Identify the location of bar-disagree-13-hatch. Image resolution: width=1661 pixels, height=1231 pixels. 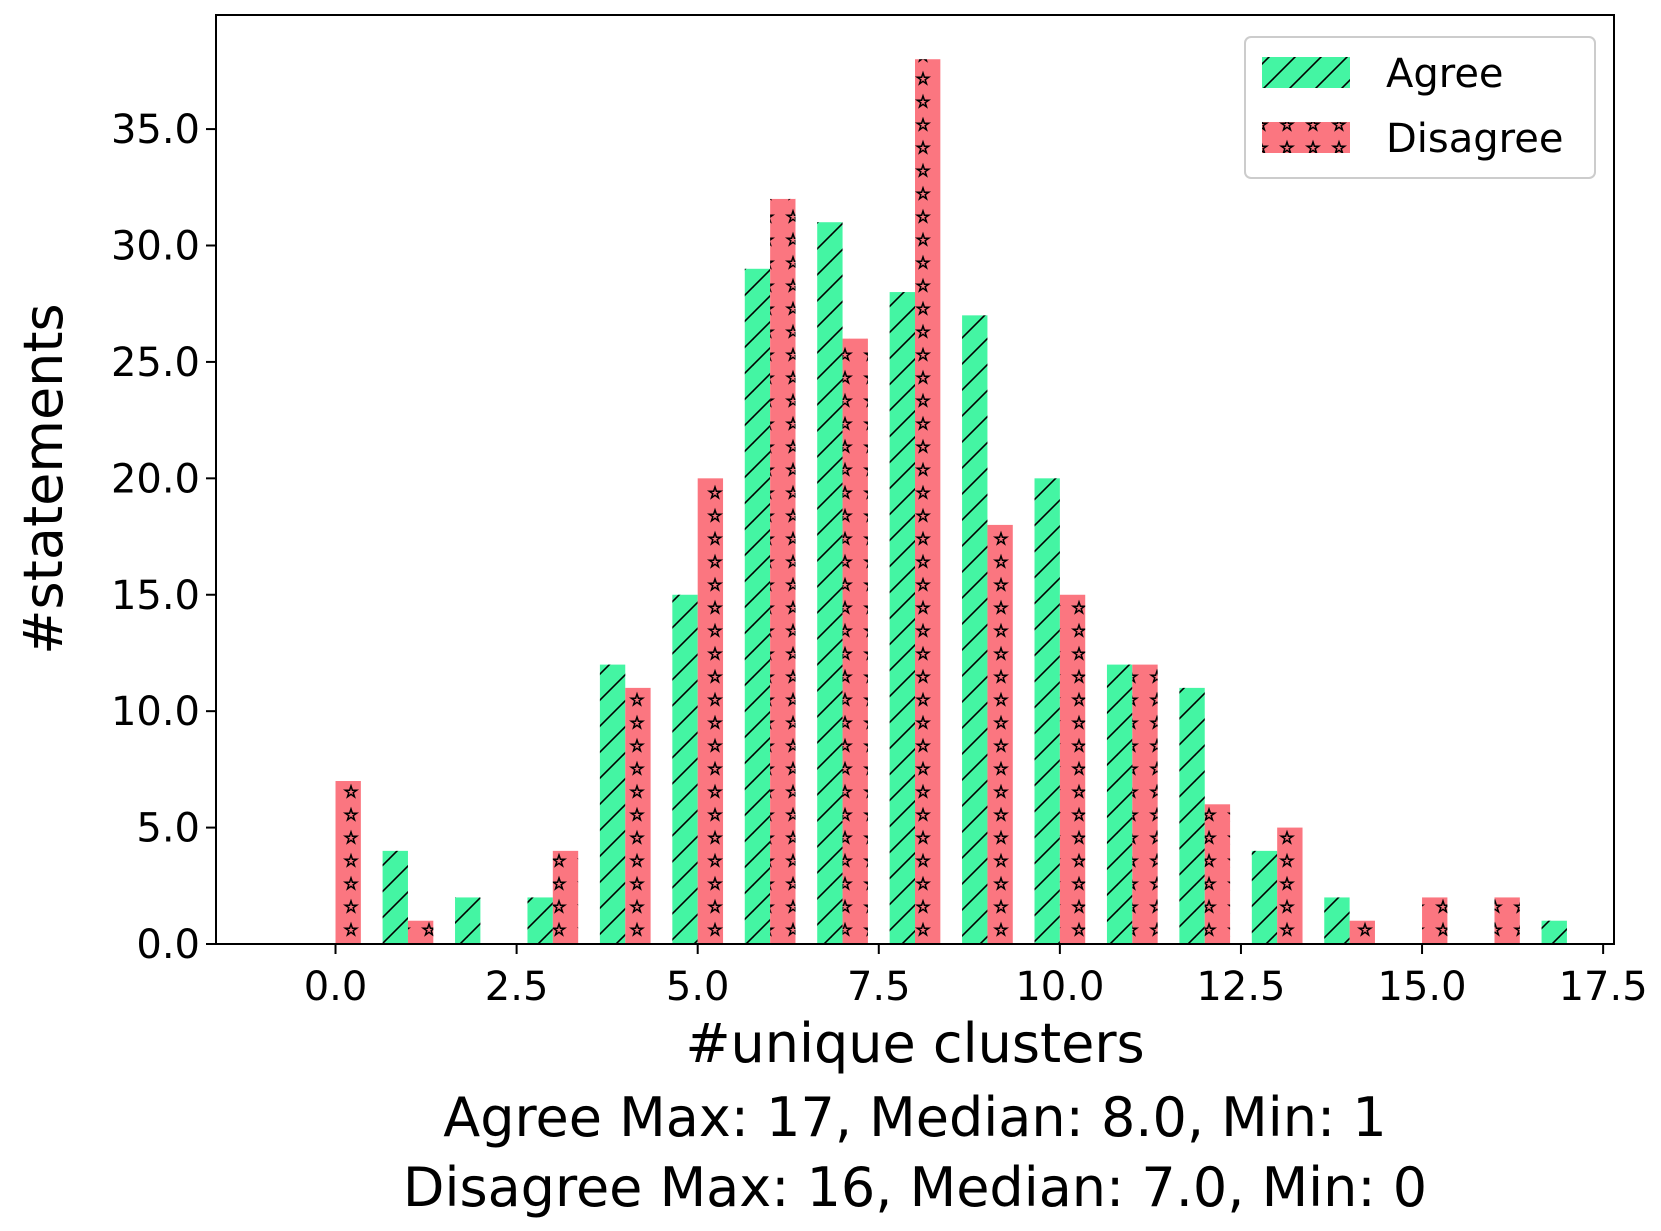
(1290, 885).